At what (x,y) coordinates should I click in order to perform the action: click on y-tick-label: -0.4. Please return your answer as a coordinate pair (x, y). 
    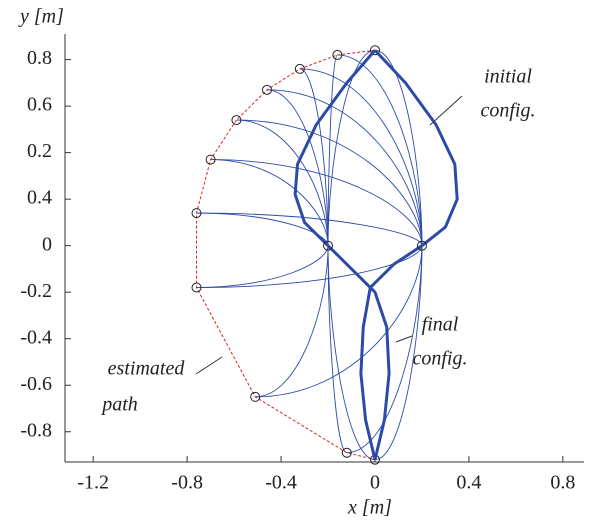
    Looking at the image, I should click on (36, 337).